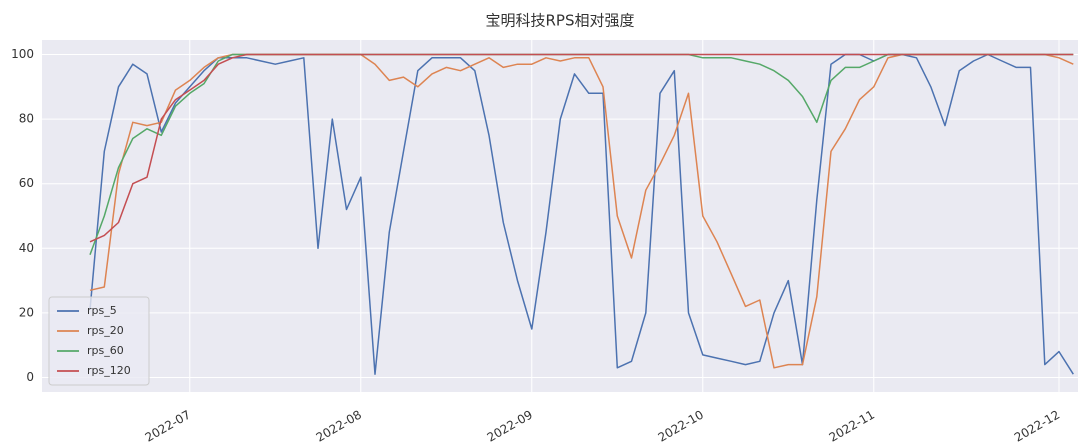 The image size is (1080, 448). I want to click on legend-label: rps_60, so click(105, 350).